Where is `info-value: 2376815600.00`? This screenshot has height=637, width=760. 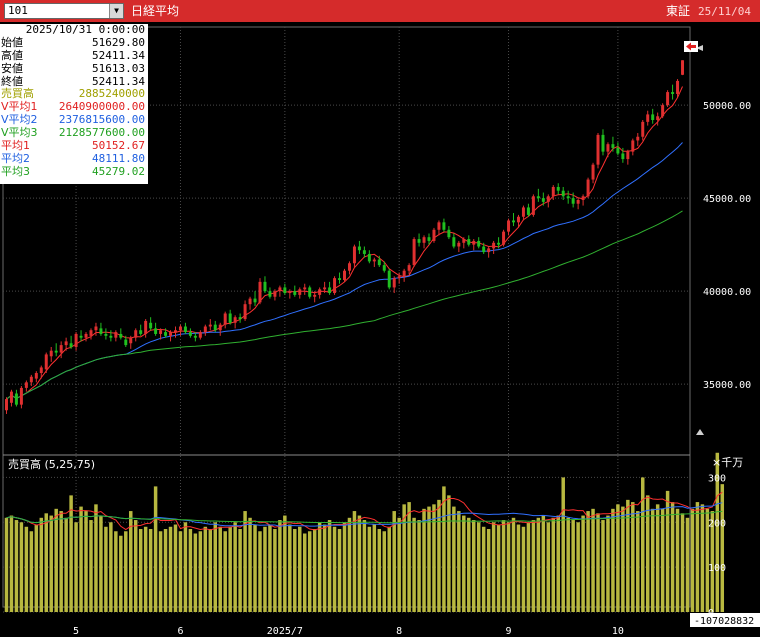 info-value: 2376815600.00 is located at coordinates (101, 120).